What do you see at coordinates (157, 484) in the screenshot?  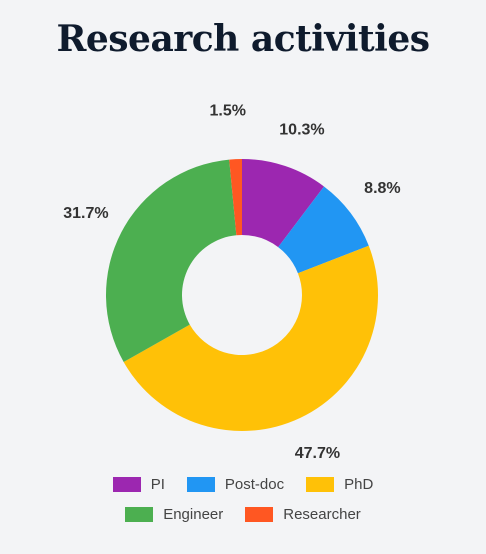 I see `legend-label-pi: PI` at bounding box center [157, 484].